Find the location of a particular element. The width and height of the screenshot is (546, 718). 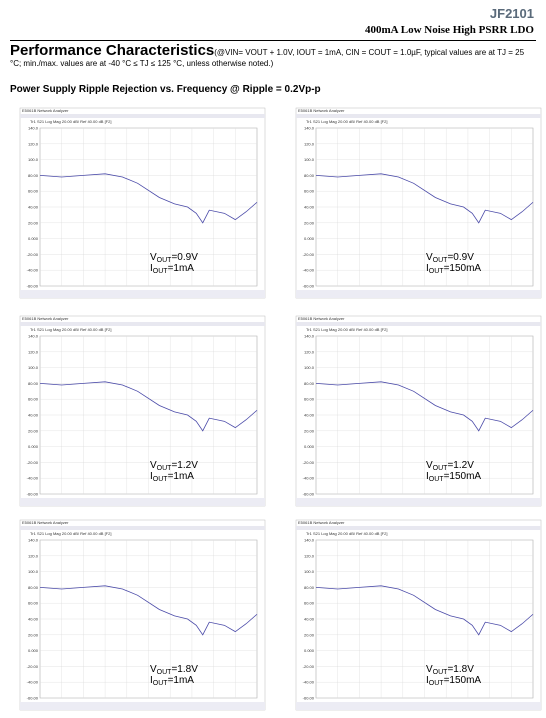

subtitle: 400mA Low Noise High PSRR LDO is located at coordinates (449, 30).